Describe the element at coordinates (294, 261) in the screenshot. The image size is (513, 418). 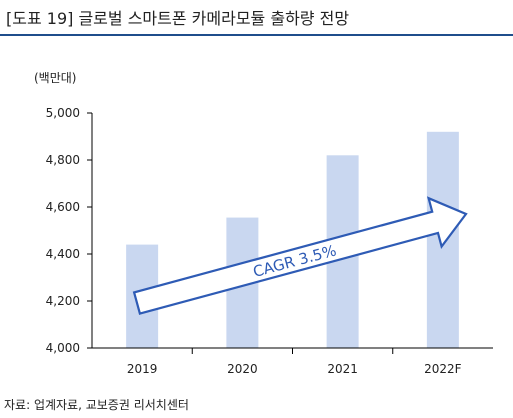
I see `cagr-label: CAGR 3.5%` at that location.